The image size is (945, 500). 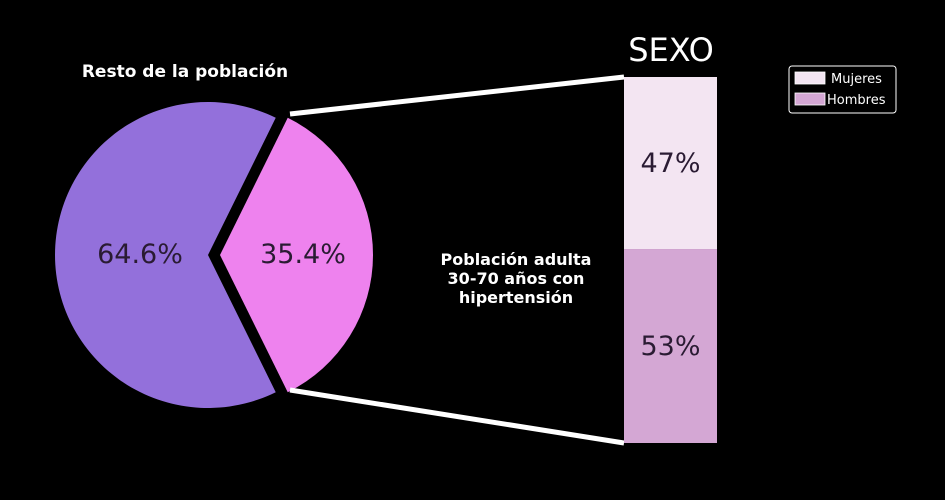 I want to click on hypertension-label-line-2: 30-70 años con, so click(x=516, y=278).